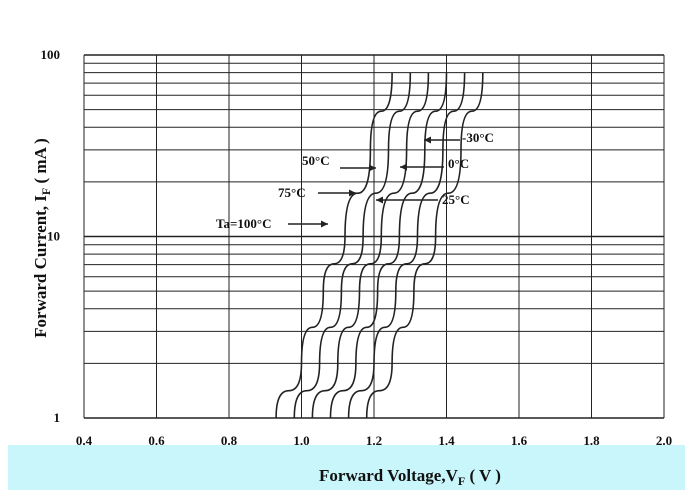  Describe the element at coordinates (316, 160) in the screenshot. I see `curve-label-2: 50°C` at that location.